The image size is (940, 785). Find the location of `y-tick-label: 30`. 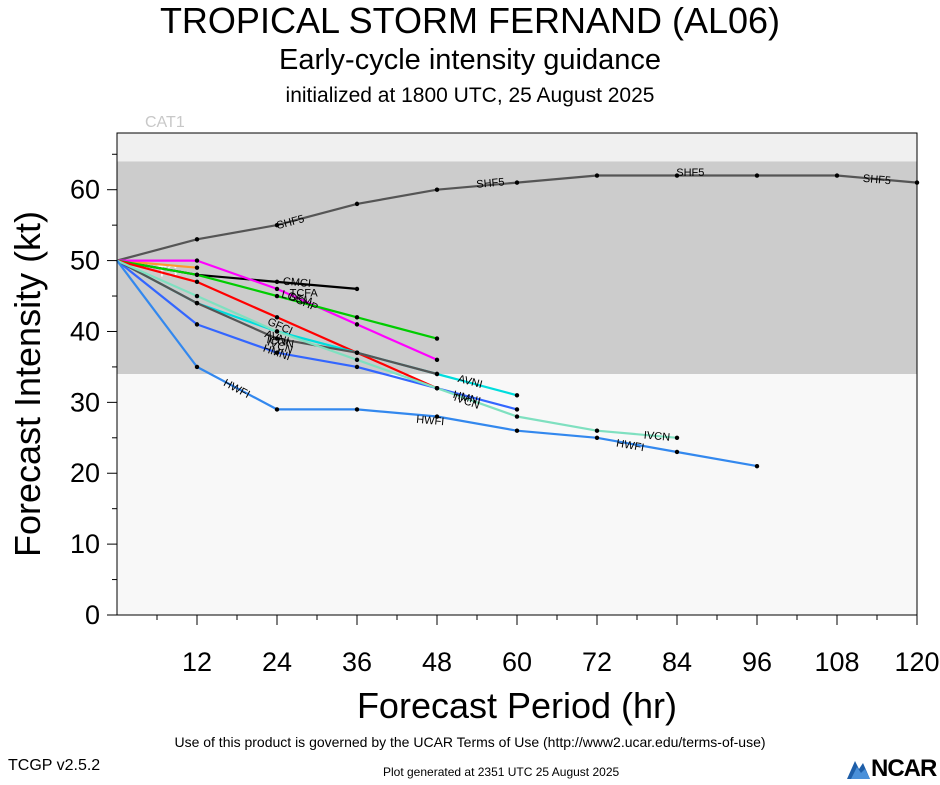

y-tick-label: 30 is located at coordinates (85, 402).